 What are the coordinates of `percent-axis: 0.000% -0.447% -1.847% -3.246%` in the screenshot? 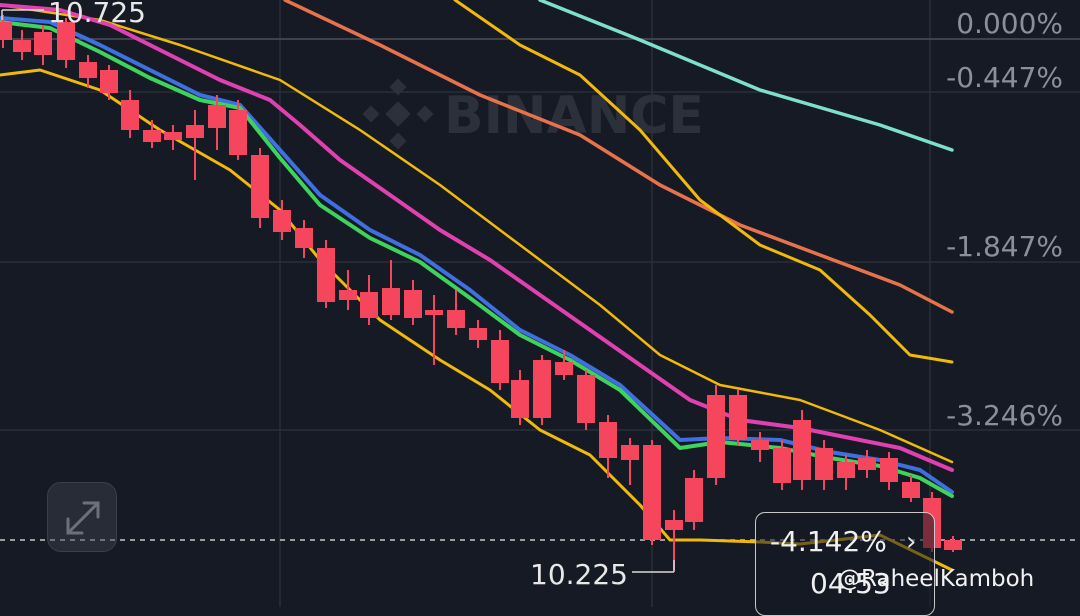 It's located at (1004, 219).